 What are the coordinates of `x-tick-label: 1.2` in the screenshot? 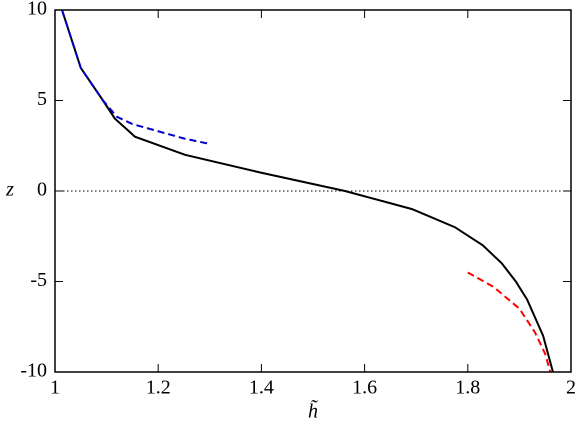 It's located at (158, 388).